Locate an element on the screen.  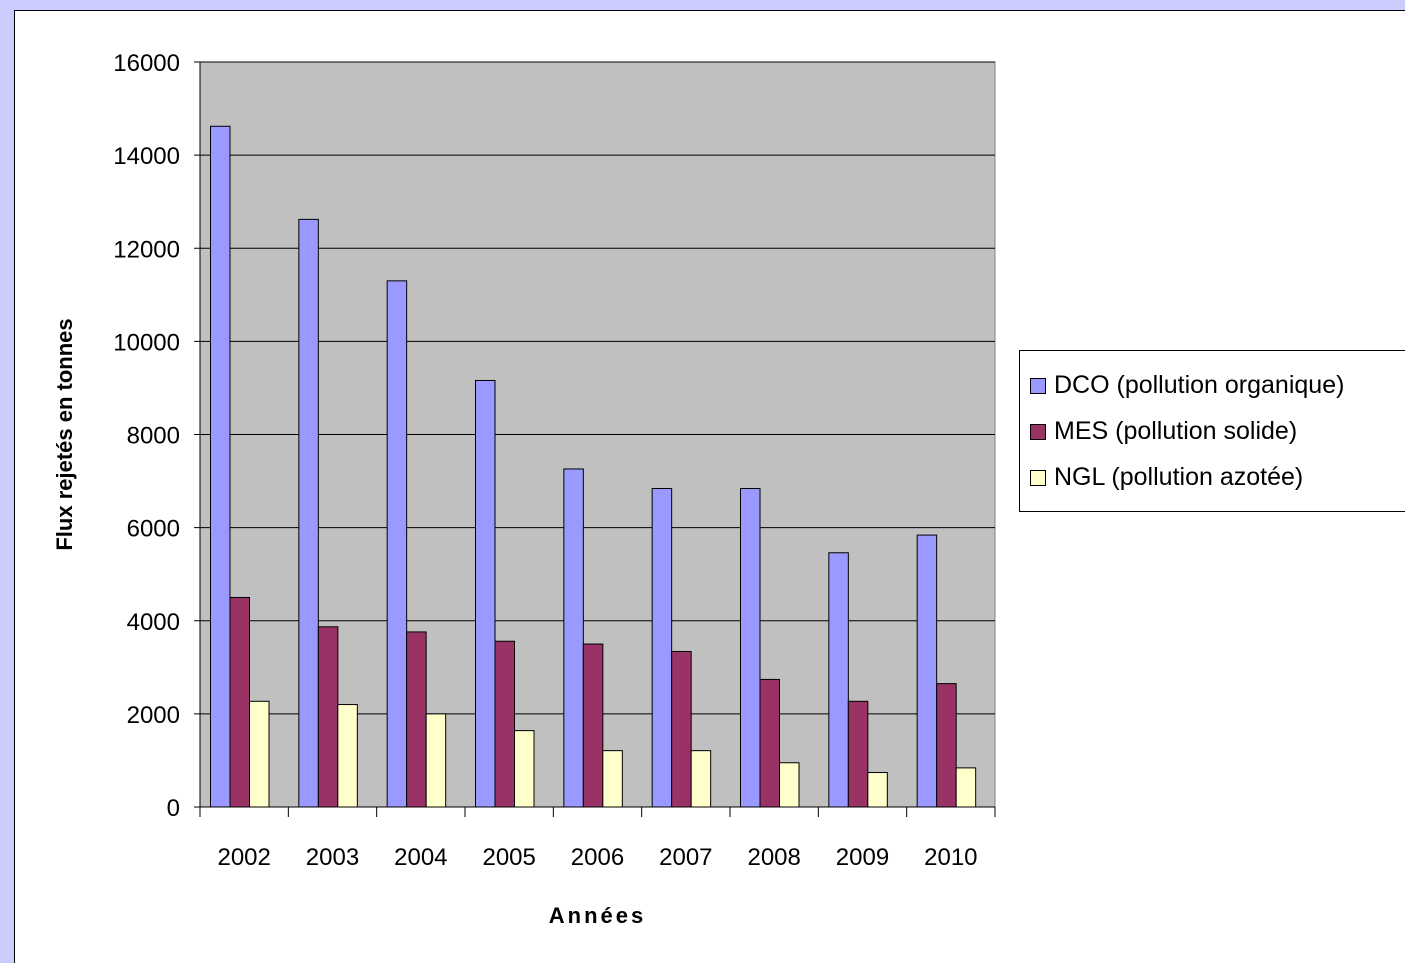
y-tick-labels: 0 2000 4000 6000 8000 10000 12000 14000 16000 is located at coordinates (146, 436).